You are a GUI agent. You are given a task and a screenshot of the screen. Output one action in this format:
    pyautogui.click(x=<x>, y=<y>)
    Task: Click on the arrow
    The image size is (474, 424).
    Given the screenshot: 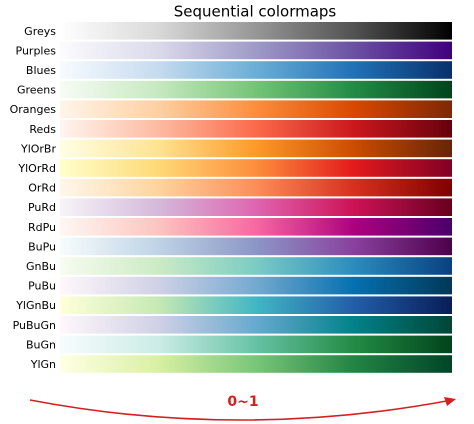 What is the action you would take?
    pyautogui.click(x=241, y=410)
    